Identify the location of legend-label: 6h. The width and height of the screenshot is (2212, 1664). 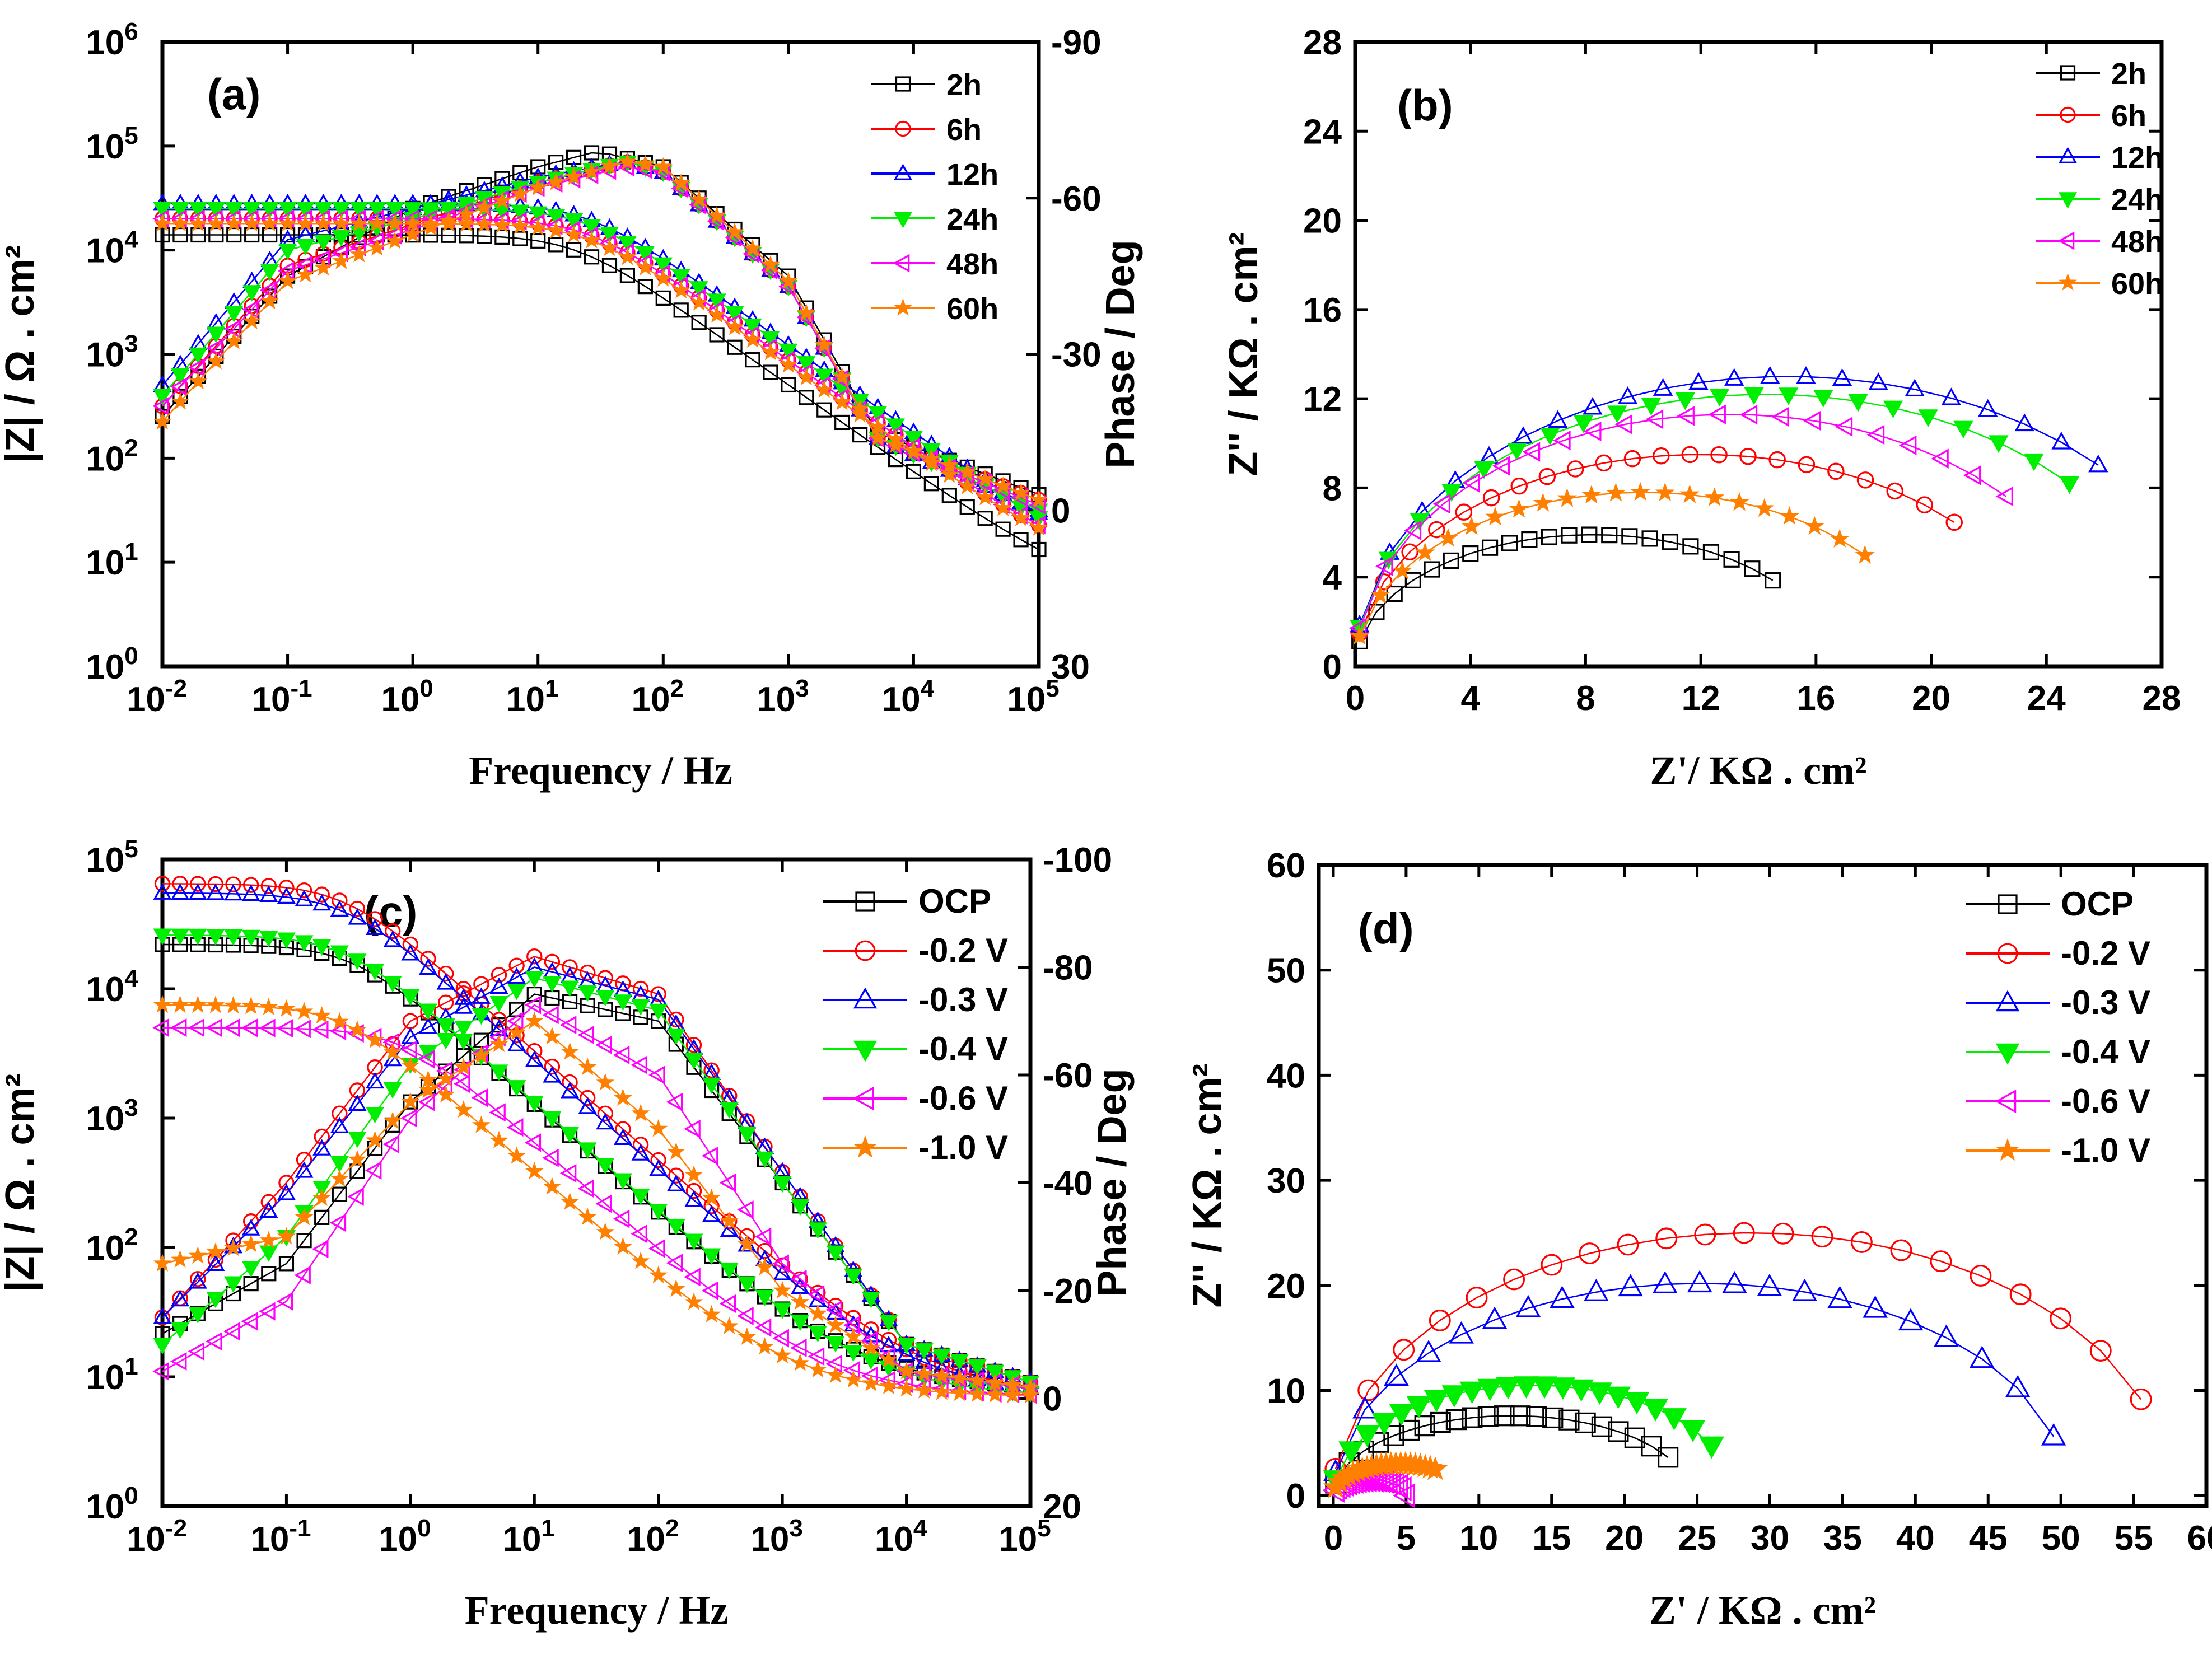
(2129, 116).